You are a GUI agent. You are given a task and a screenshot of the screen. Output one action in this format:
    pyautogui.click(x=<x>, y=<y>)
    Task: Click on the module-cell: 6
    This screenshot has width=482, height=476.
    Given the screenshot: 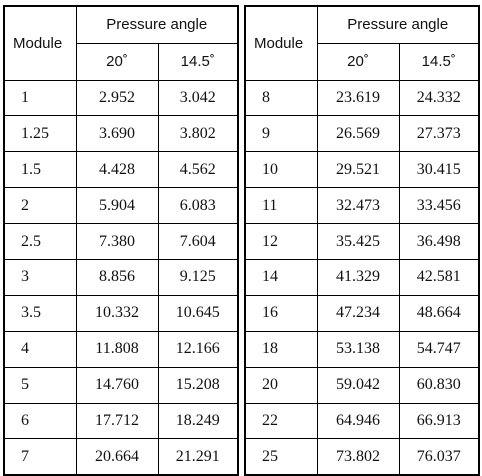 What is the action you would take?
    pyautogui.click(x=40, y=421)
    